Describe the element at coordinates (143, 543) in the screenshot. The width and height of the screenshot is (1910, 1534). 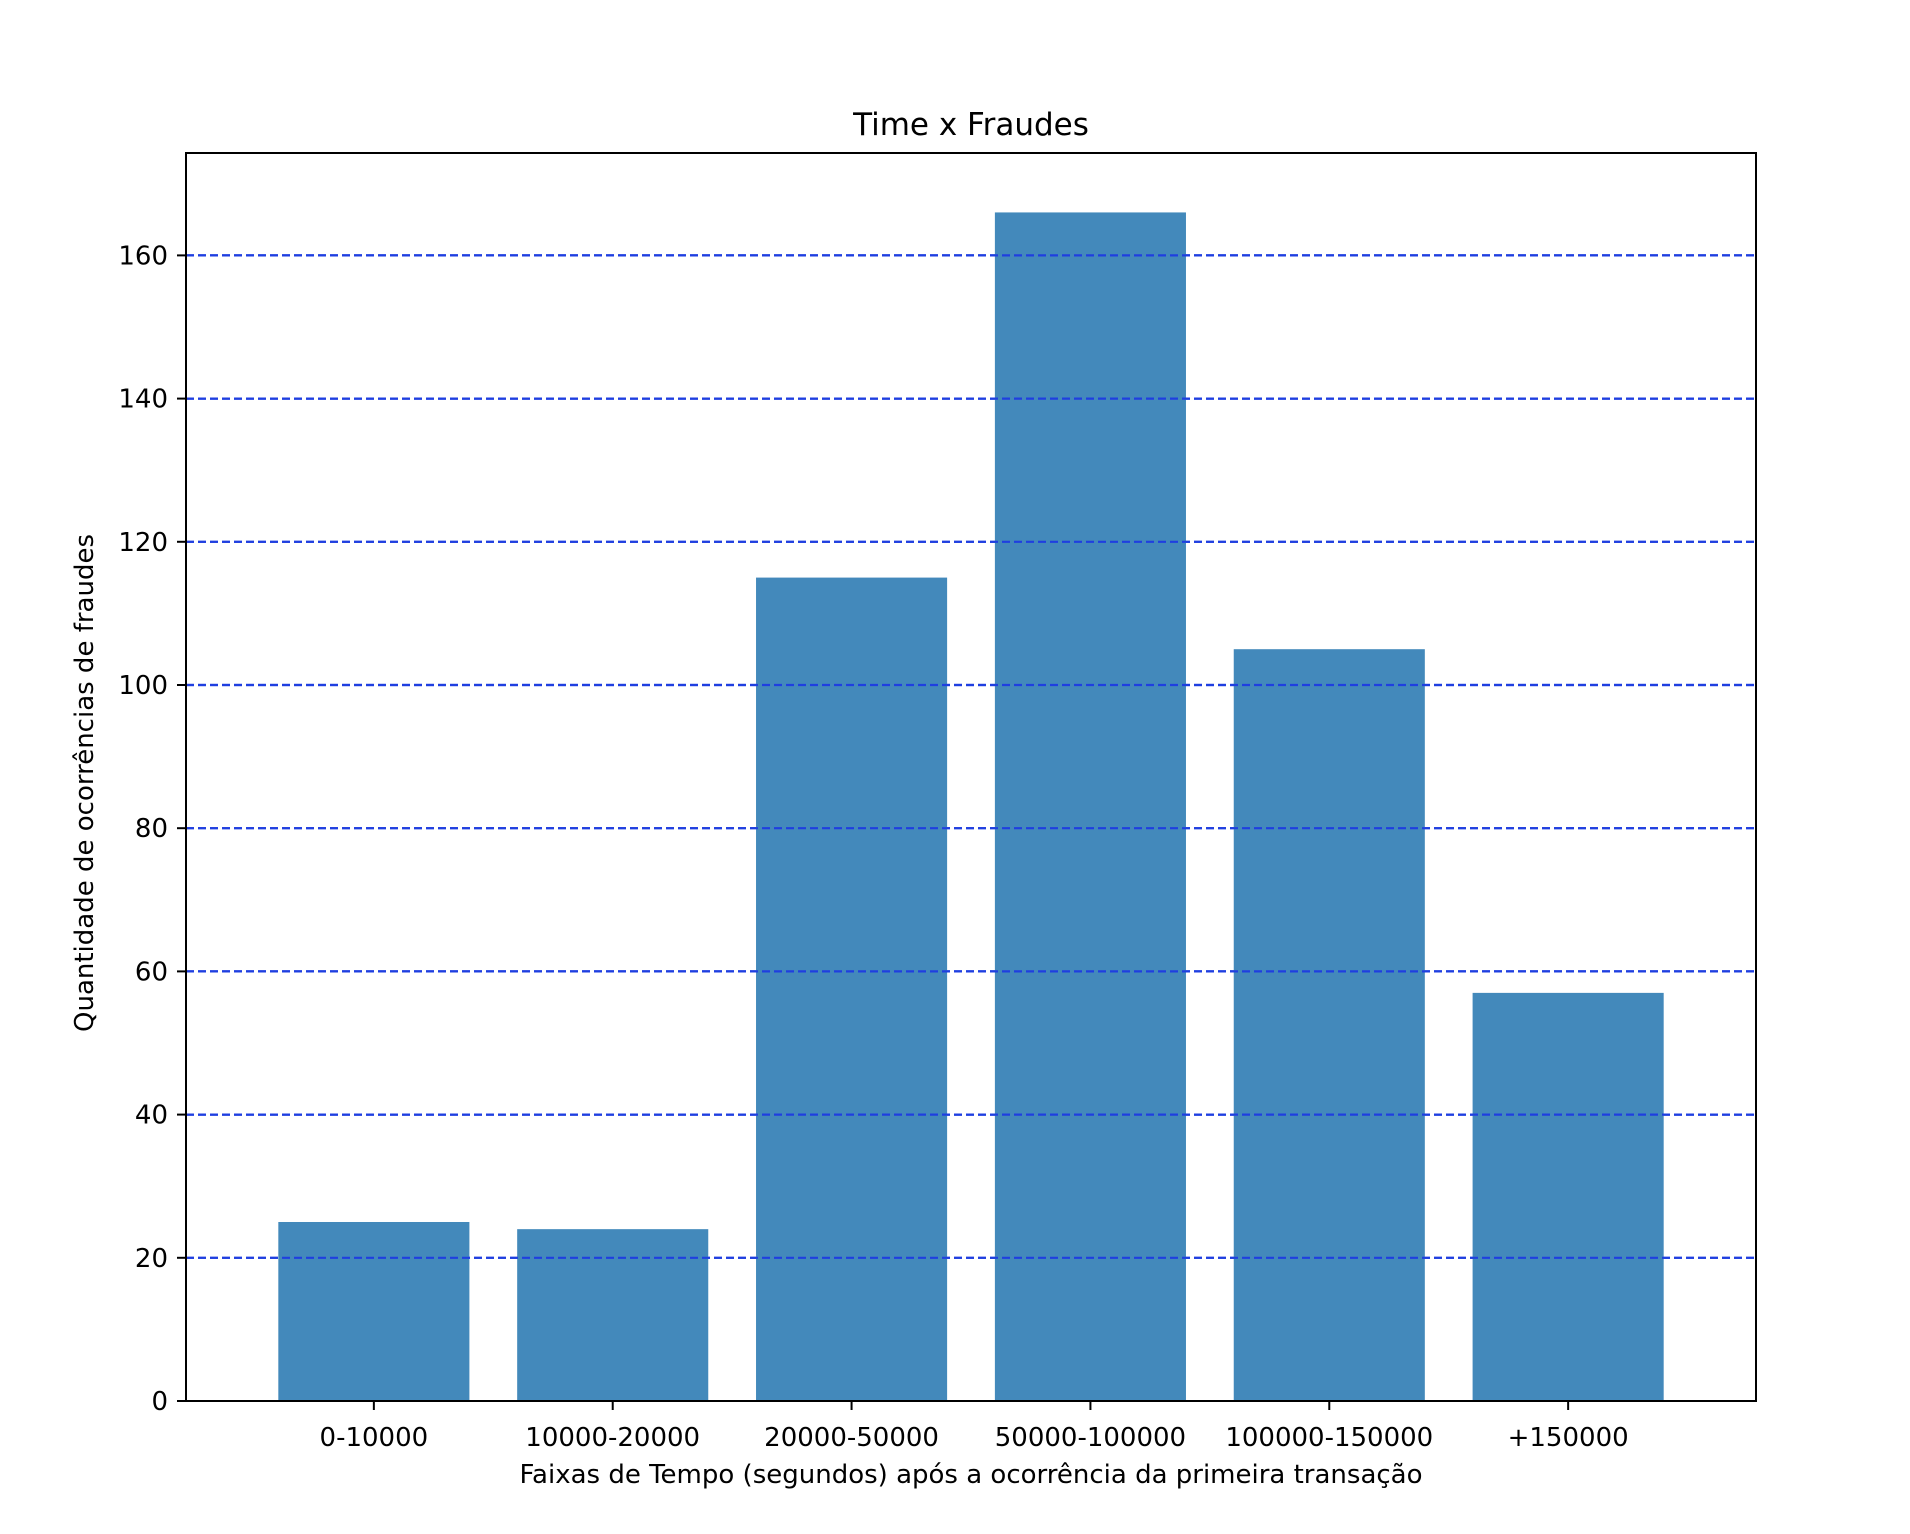
I see `y-tick-label: 120` at that location.